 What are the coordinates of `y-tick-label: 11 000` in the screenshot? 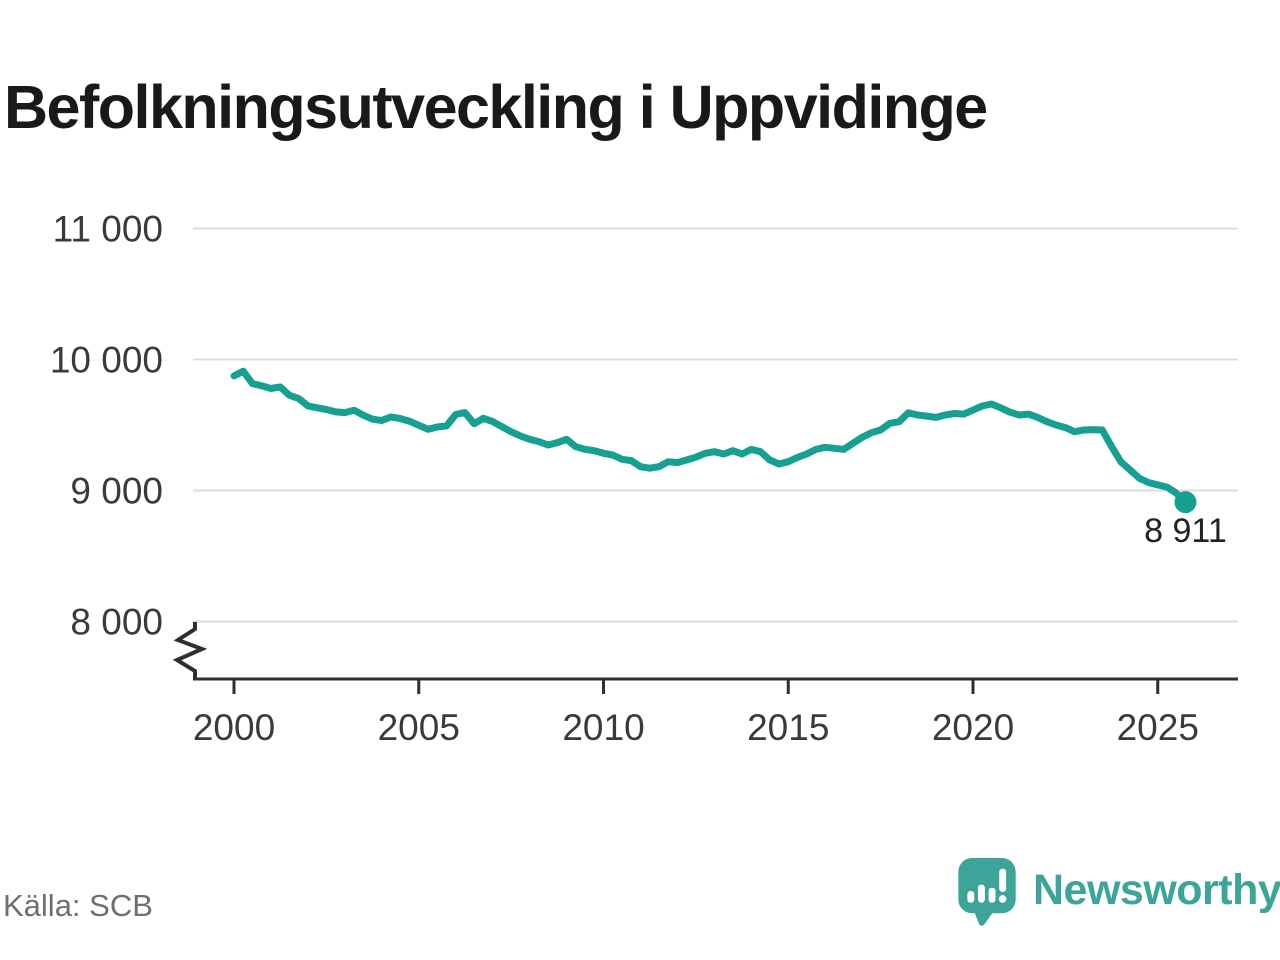 It's located at (108, 229).